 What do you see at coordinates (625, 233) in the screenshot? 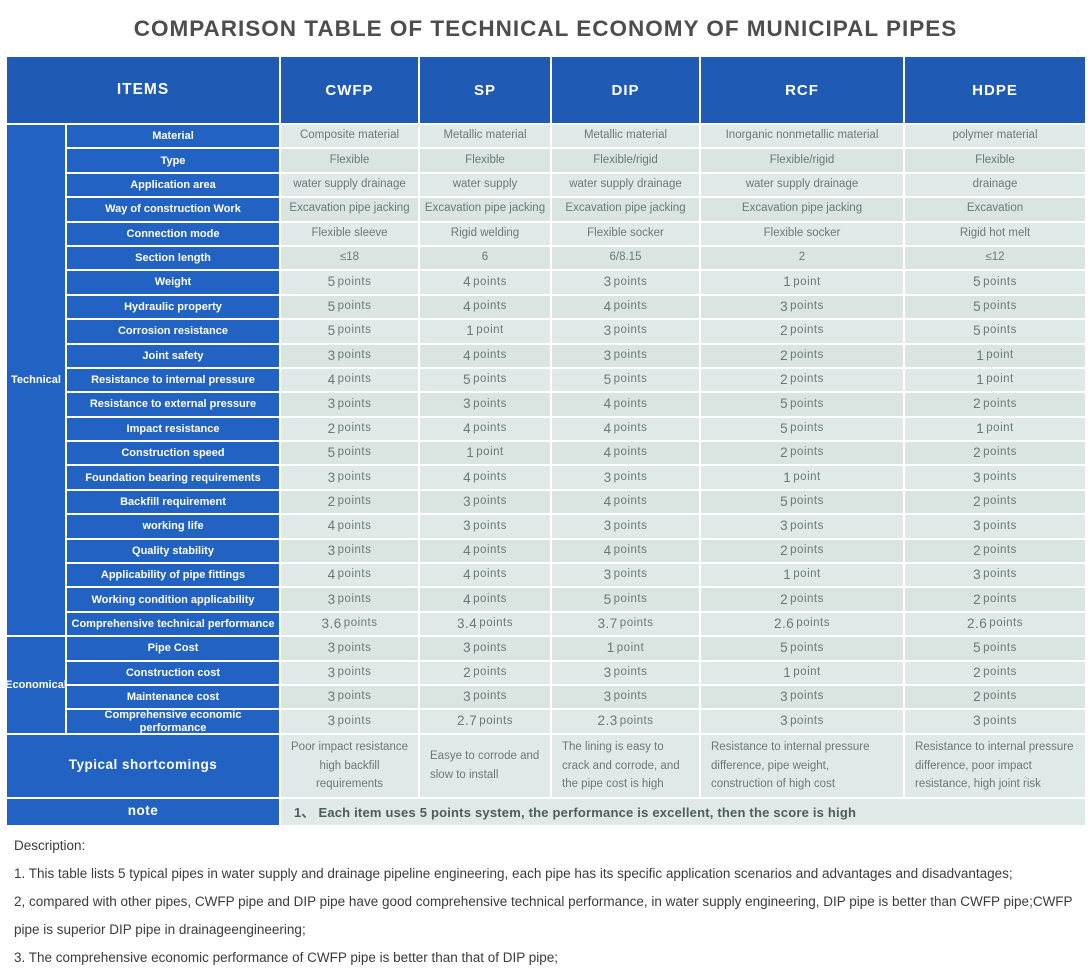
I see `cell-value: Flexible socker` at bounding box center [625, 233].